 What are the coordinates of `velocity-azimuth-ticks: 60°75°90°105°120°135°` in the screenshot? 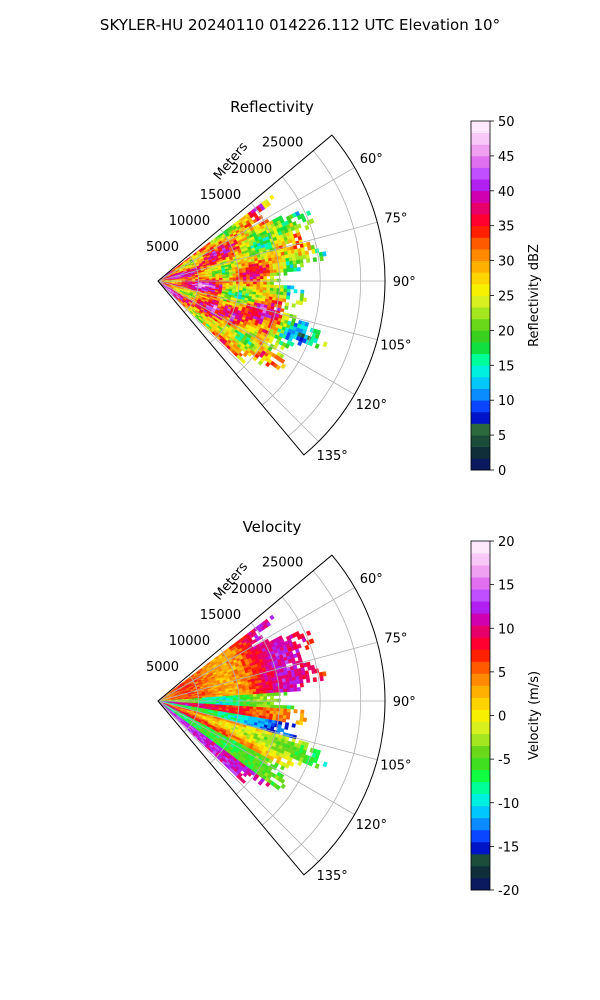 It's located at (365, 728).